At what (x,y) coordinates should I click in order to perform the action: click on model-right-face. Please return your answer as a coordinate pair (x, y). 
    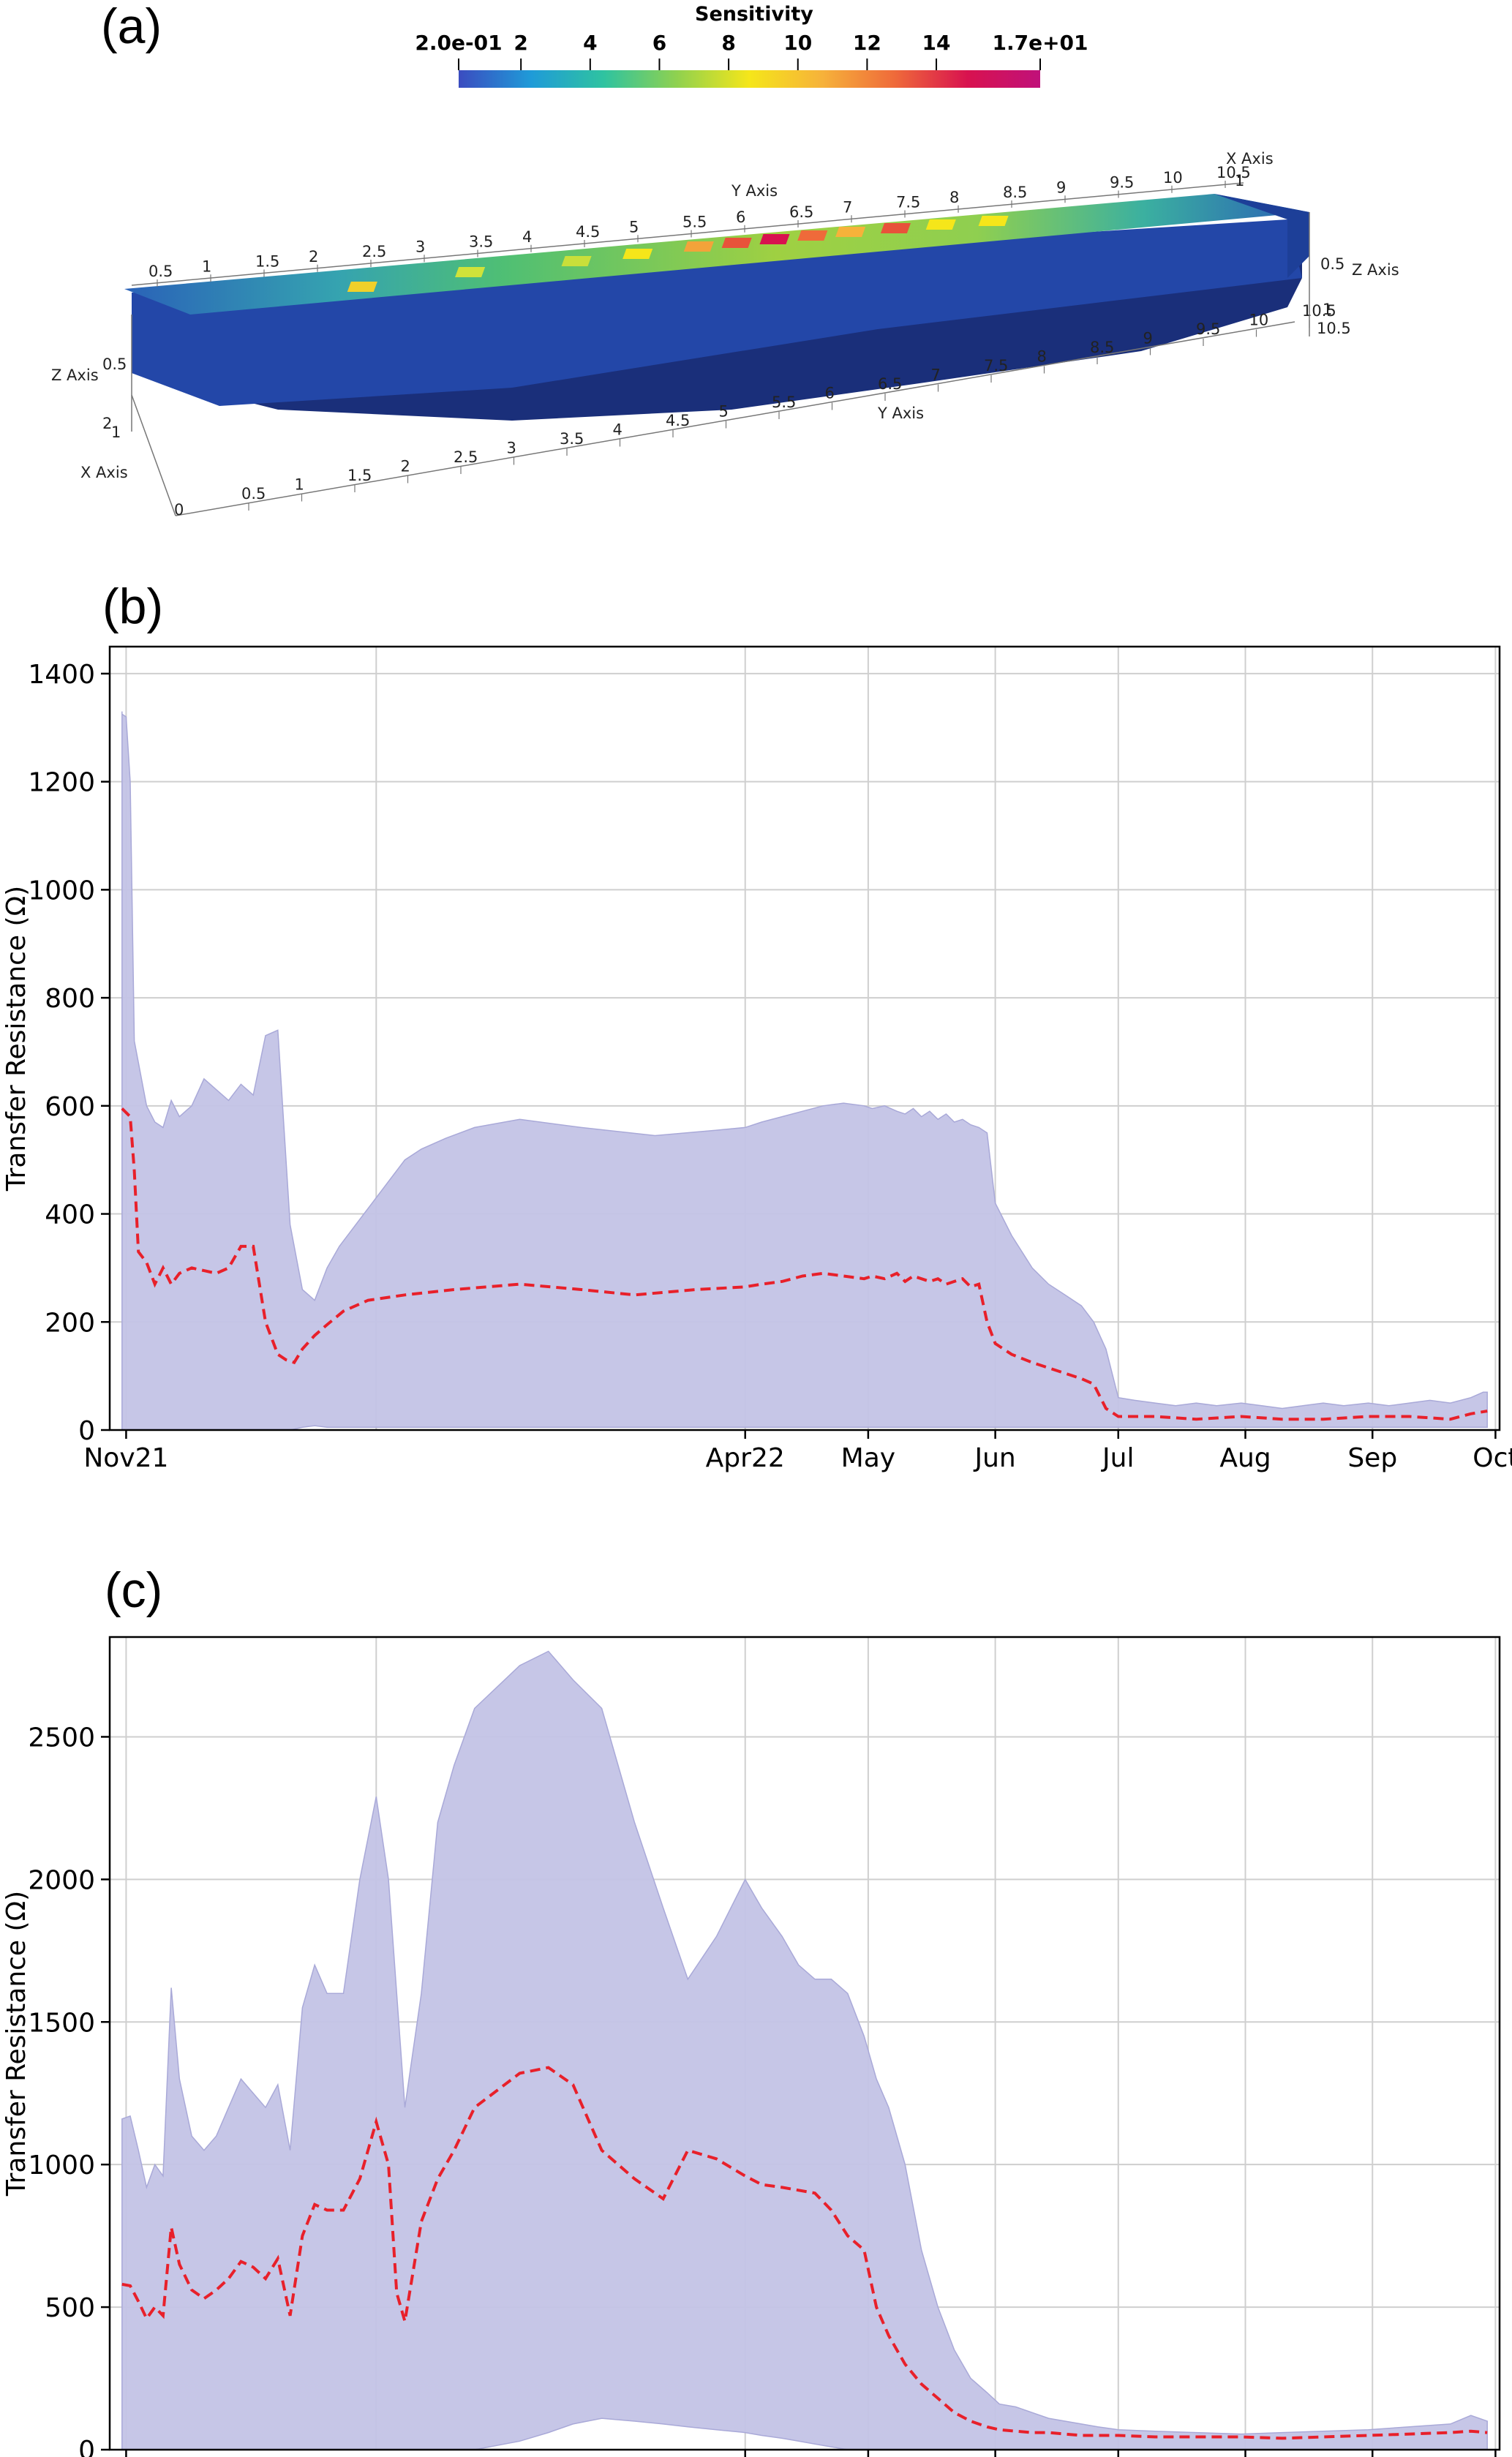
    Looking at the image, I should click on (1261, 236).